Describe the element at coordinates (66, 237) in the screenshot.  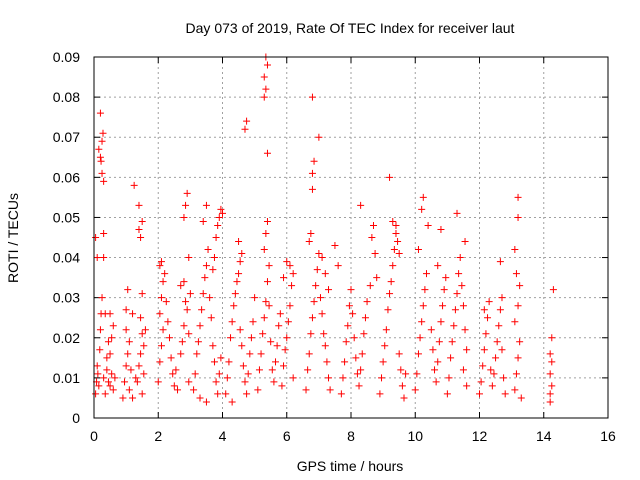
I see `y-tick-labels: 0 0.01 0.02 0.03 0.04 0.05 0.06 0.07 0.08 0.09` at that location.